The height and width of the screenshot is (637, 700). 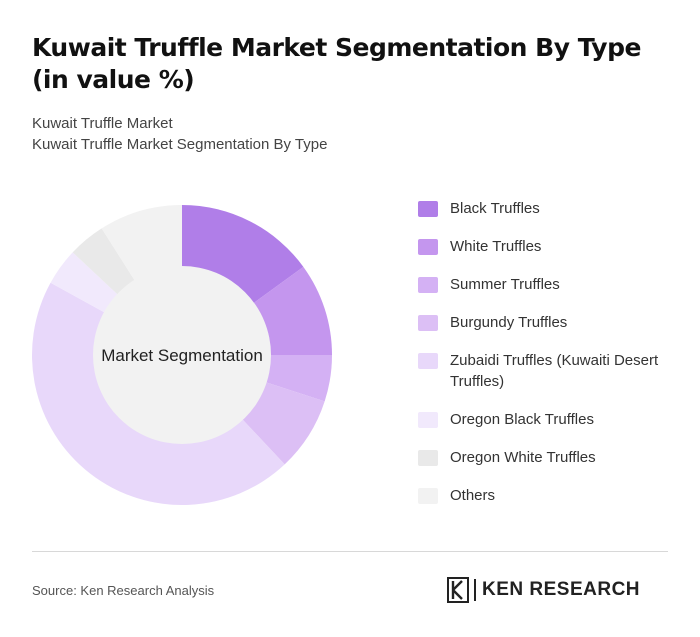 What do you see at coordinates (509, 322) in the screenshot?
I see `legend-label: Burgundy Truffles` at bounding box center [509, 322].